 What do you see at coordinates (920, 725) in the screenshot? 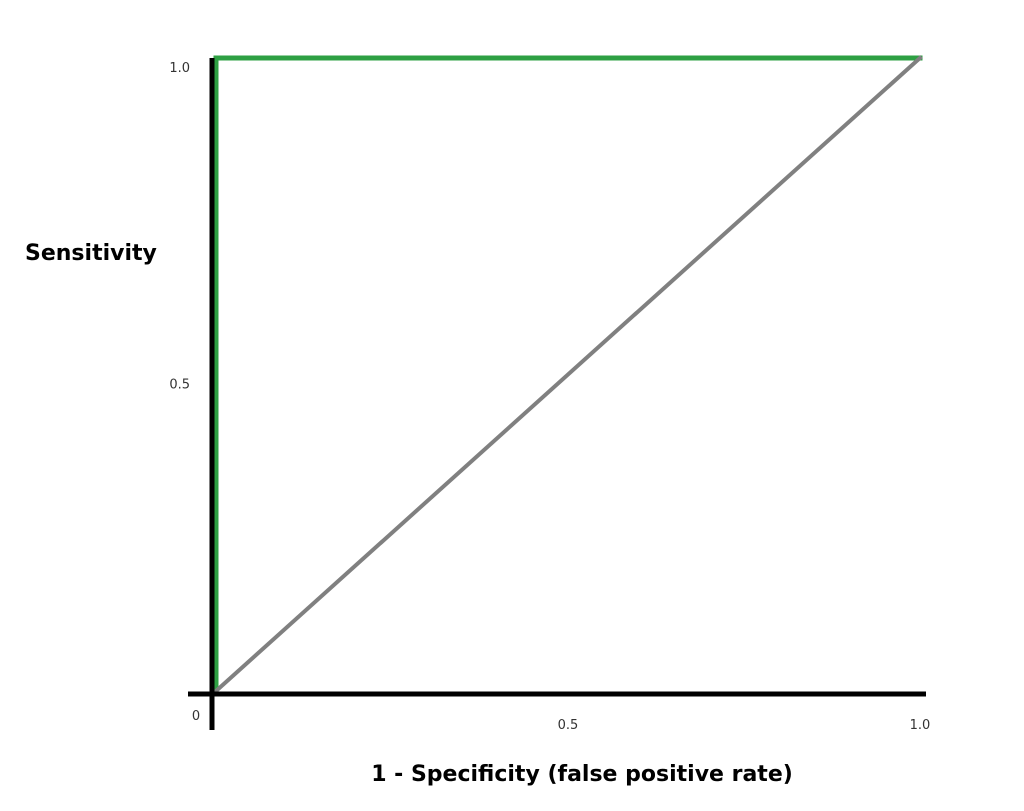
I see `x-tick-label: 1.0` at bounding box center [920, 725].